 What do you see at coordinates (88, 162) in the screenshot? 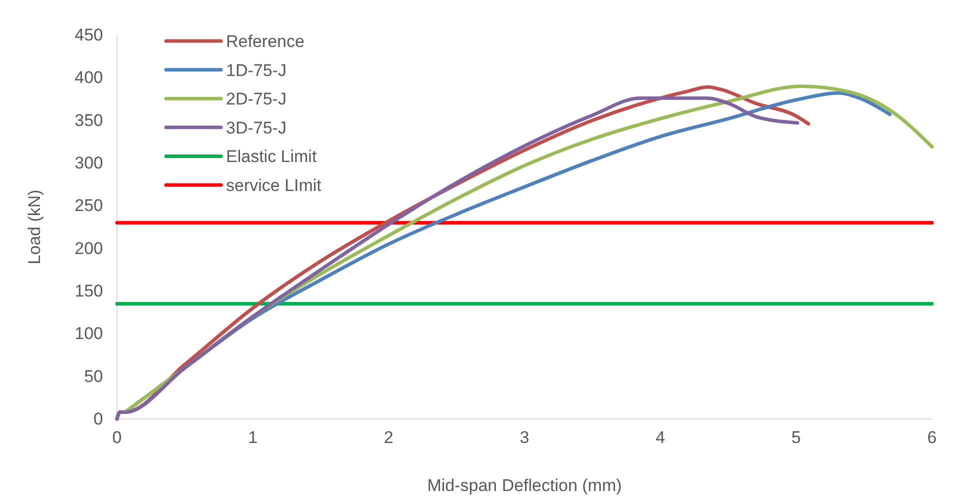
I see `y-tick-label: 300` at bounding box center [88, 162].